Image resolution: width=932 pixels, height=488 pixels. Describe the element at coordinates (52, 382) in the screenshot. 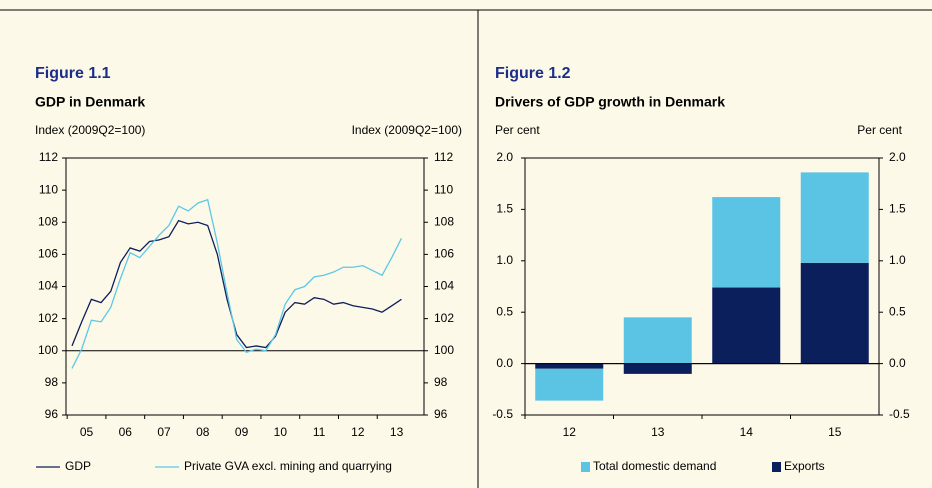

I see `y-tick-label: 98` at that location.